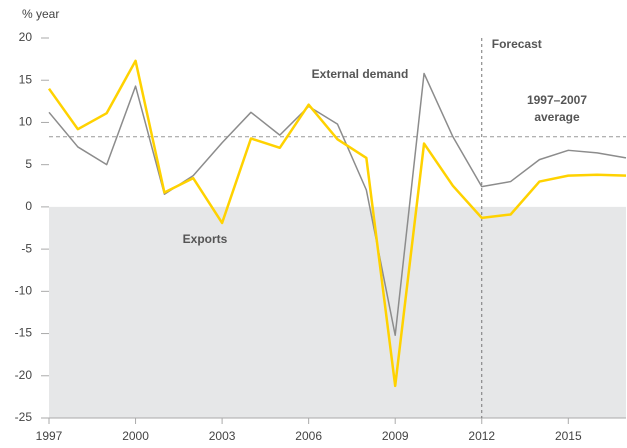 This screenshot has height=448, width=627. Describe the element at coordinates (24, 333) in the screenshot. I see `y-tick-label: -15` at that location.